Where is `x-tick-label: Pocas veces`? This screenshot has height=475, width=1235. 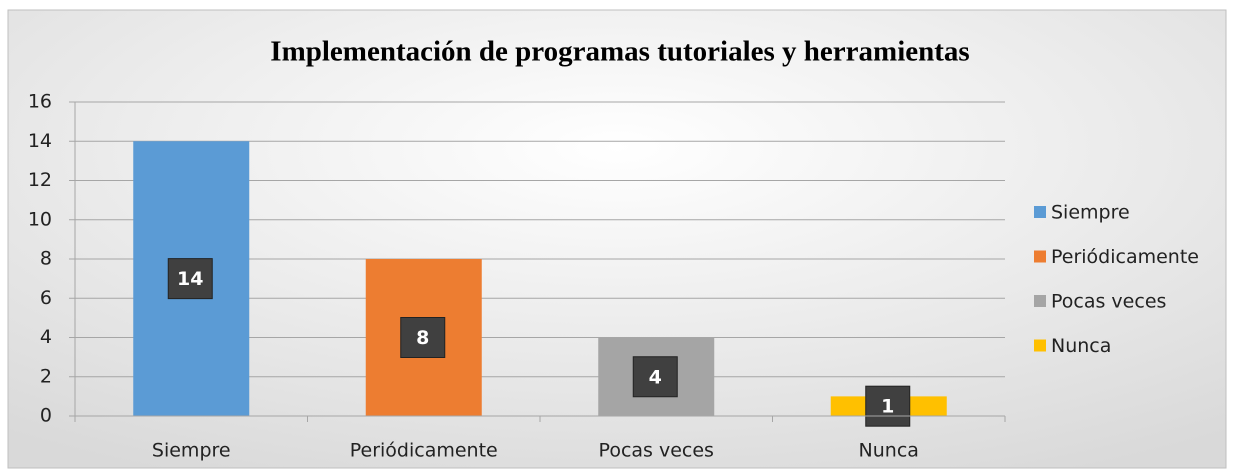 x-tick-label: Pocas veces is located at coordinates (656, 451).